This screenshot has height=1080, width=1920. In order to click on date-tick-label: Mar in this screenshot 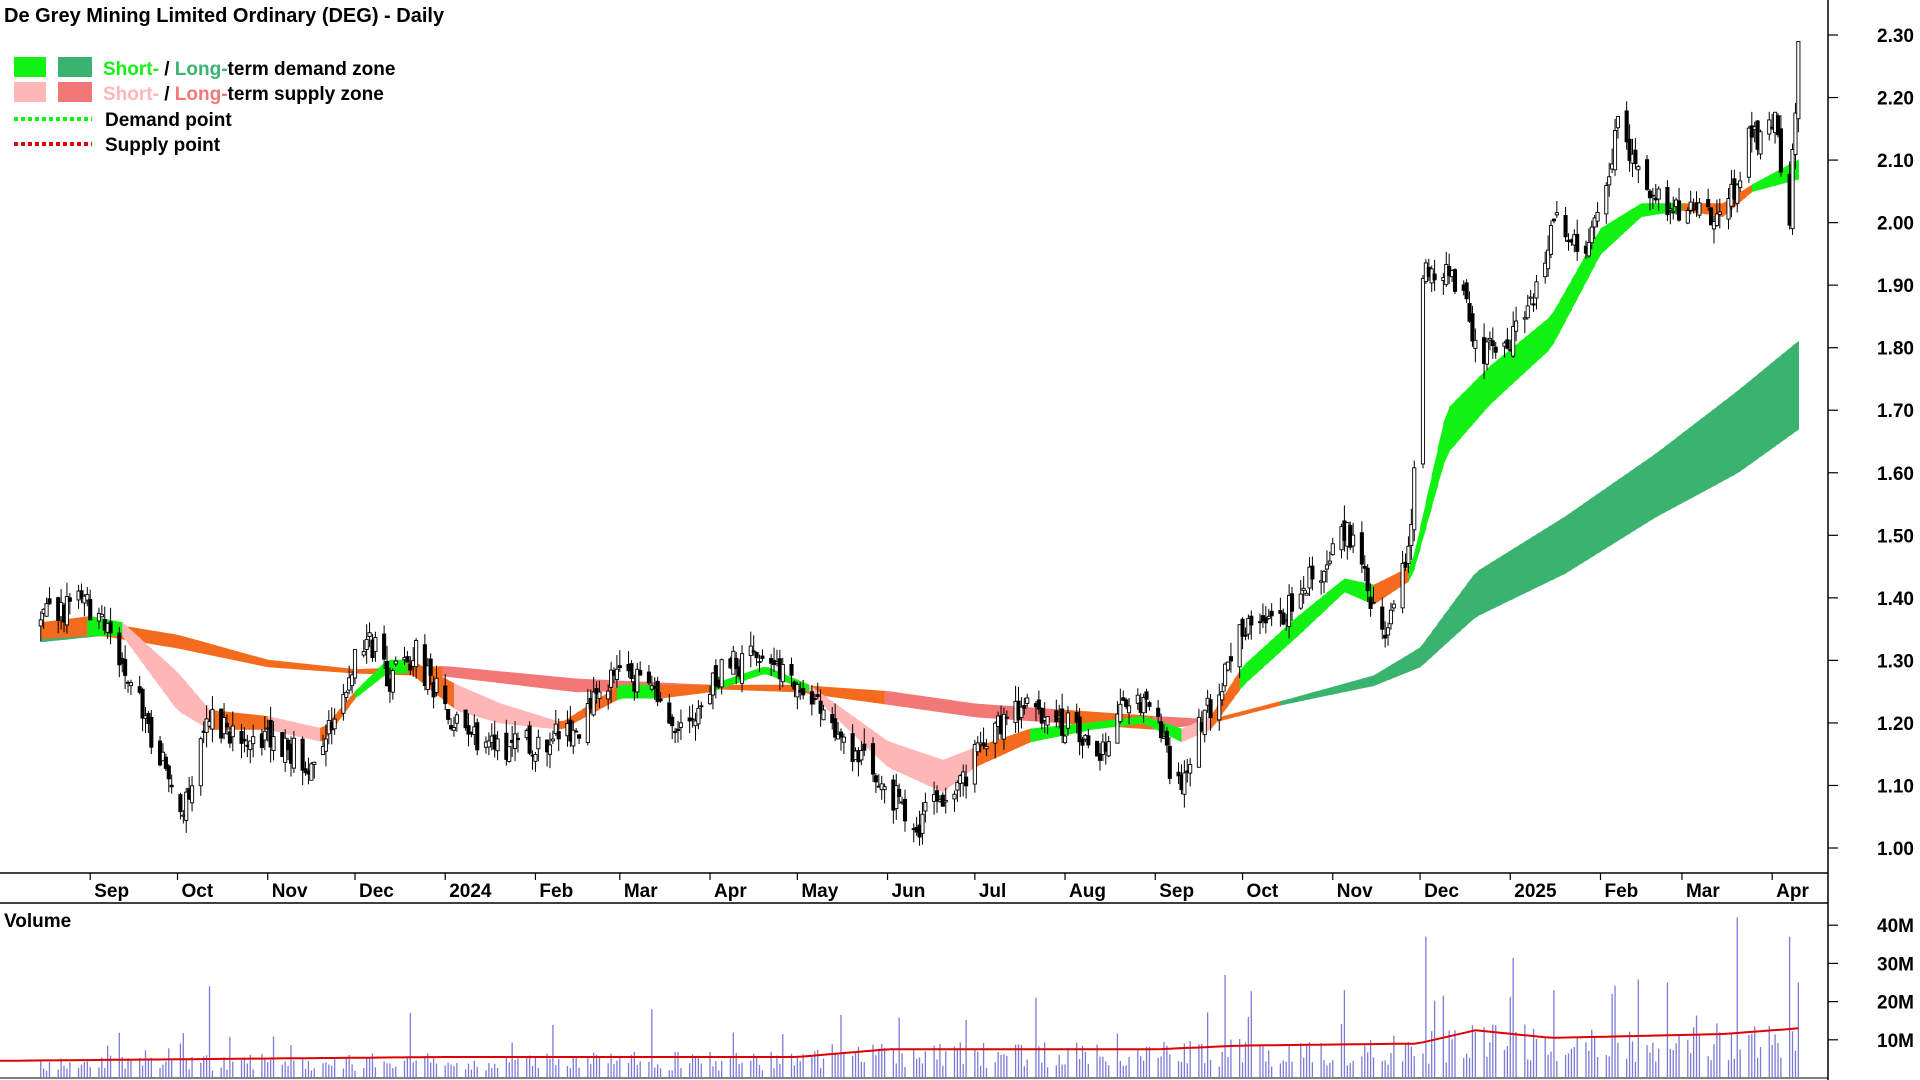, I will do `click(641, 891)`.